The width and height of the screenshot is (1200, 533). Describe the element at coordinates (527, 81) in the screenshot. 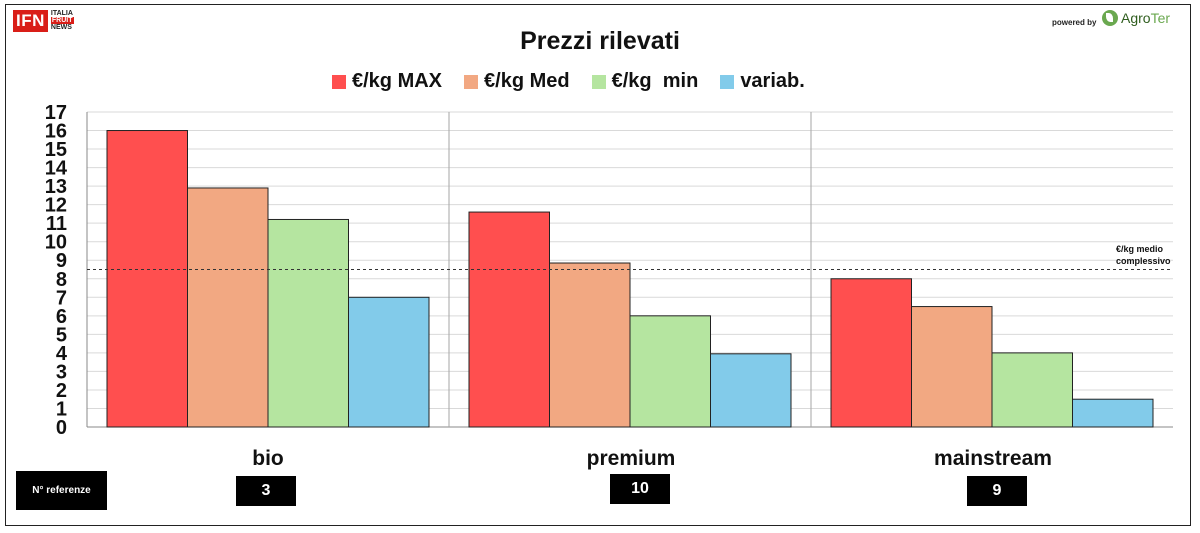

I see `legend-label-med: €/kg Med` at that location.